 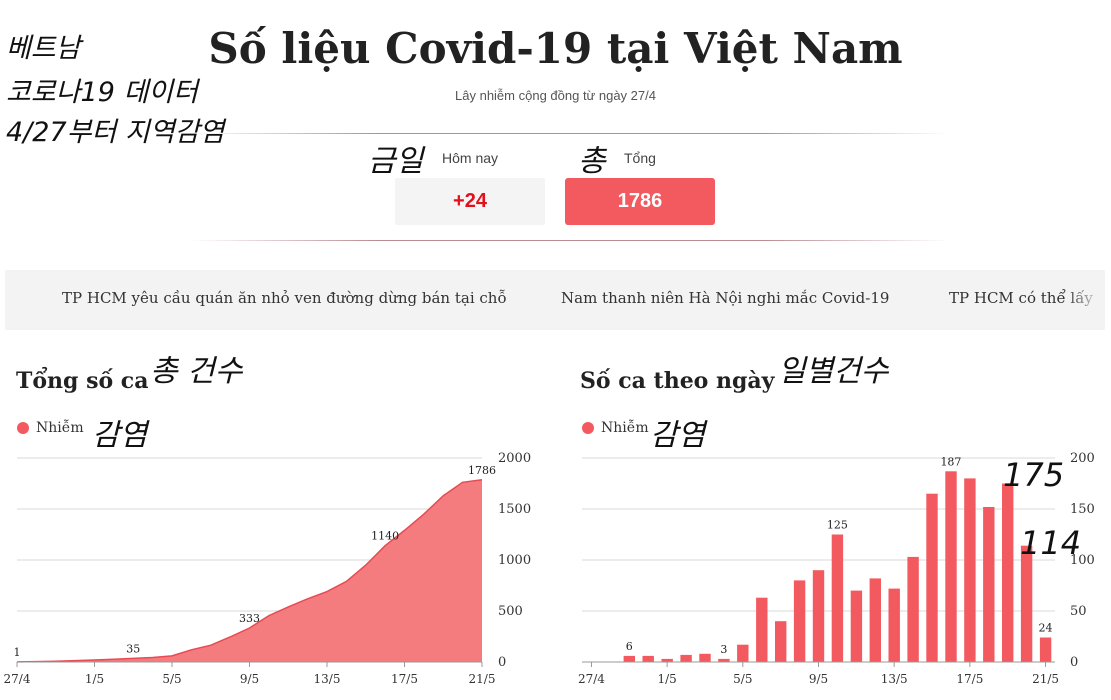 I want to click on news-link: Nam thanh niên Hà Nội nghi mắc Covid-19, so click(x=725, y=298).